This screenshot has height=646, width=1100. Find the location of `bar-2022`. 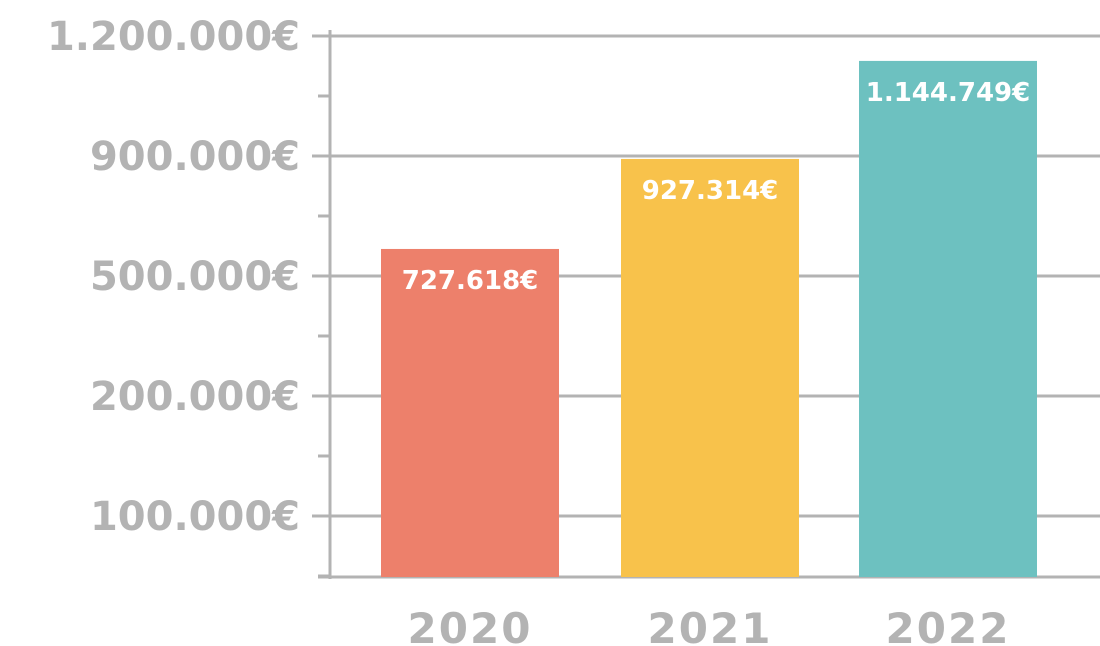

bar-2022 is located at coordinates (948, 318).